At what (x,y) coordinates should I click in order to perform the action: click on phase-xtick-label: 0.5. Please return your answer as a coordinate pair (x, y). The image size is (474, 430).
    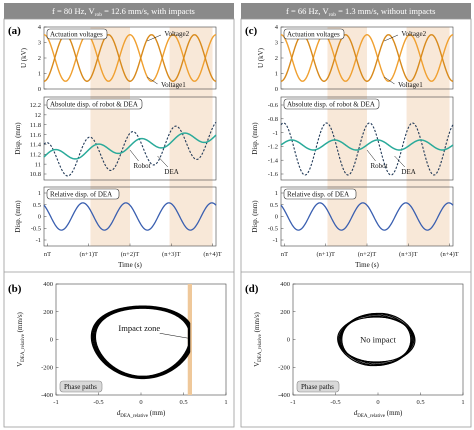
    Looking at the image, I should click on (420, 402).